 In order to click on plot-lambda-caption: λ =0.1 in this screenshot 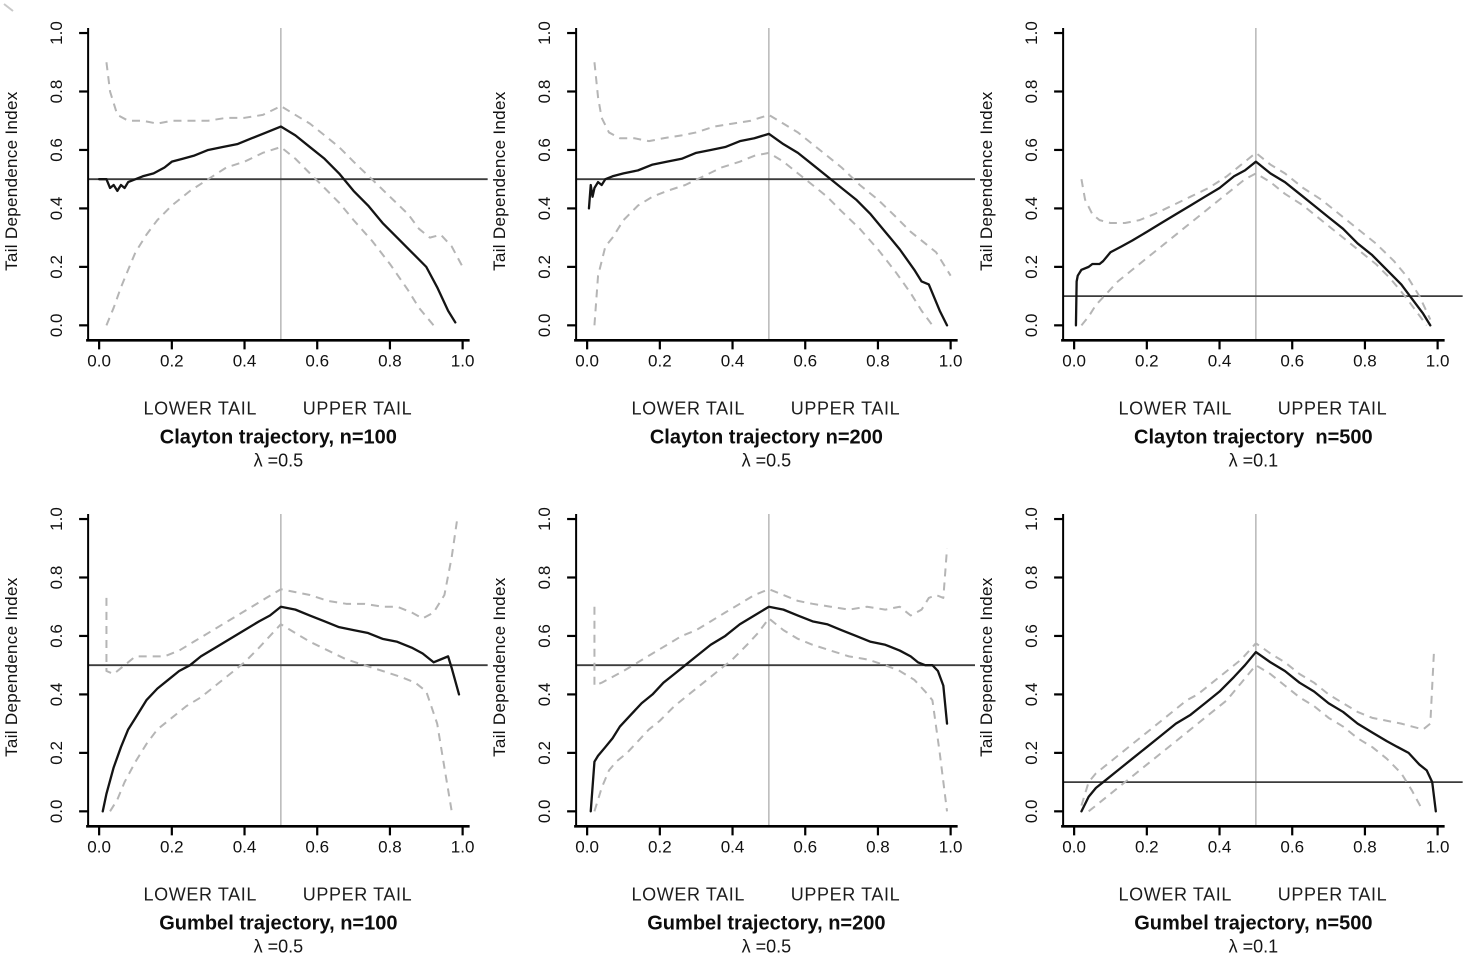, I will do `click(1254, 460)`.